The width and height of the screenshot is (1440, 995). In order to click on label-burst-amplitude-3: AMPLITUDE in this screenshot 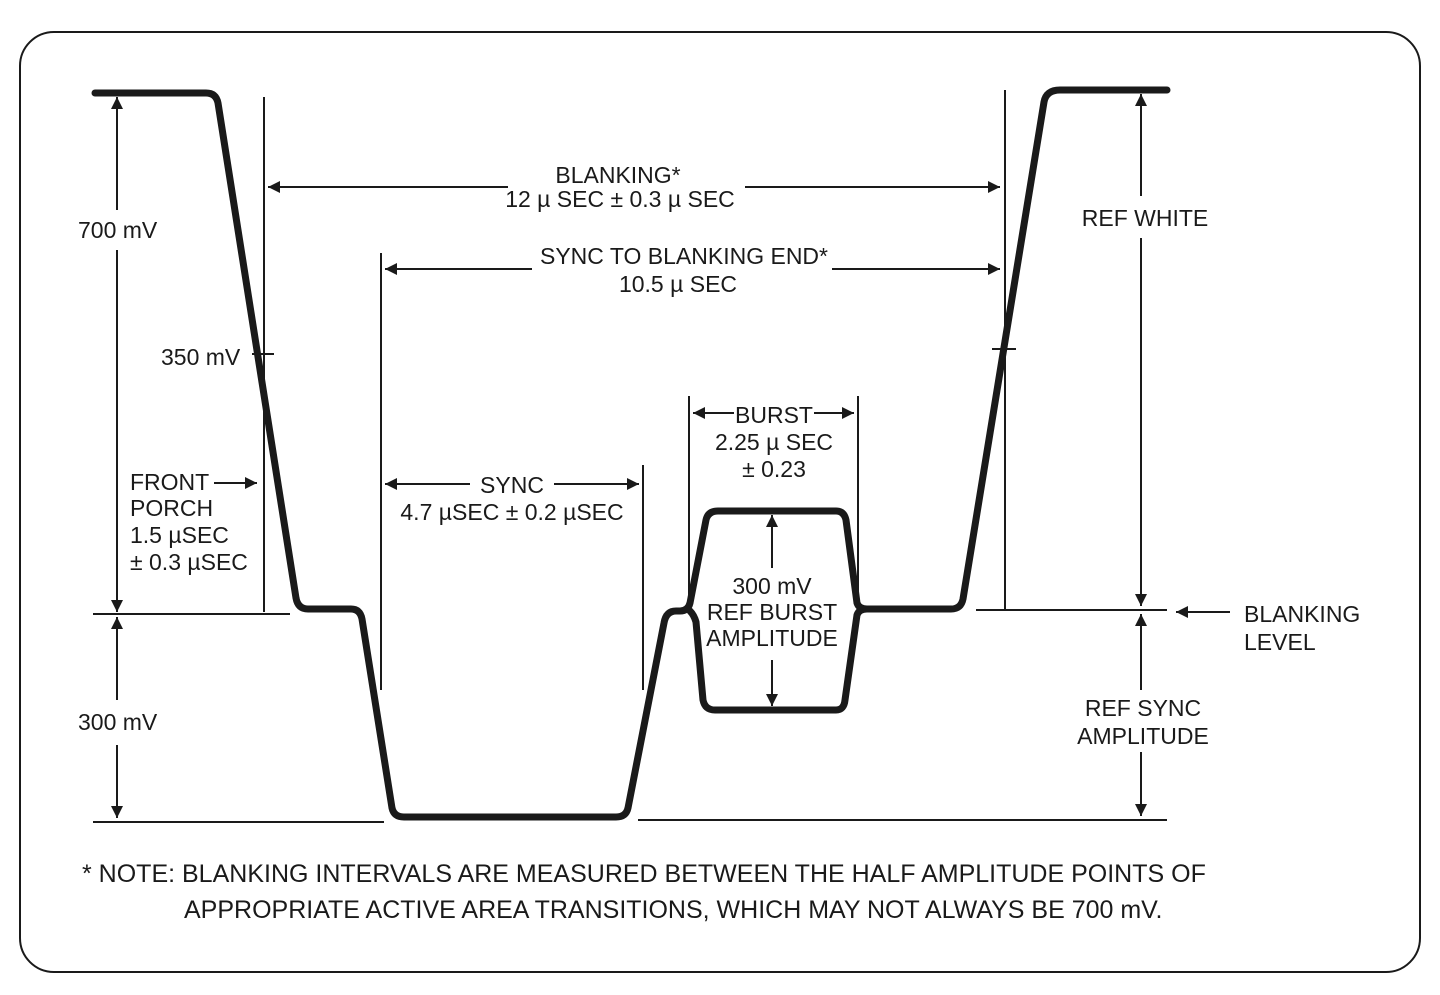, I will do `click(772, 638)`.